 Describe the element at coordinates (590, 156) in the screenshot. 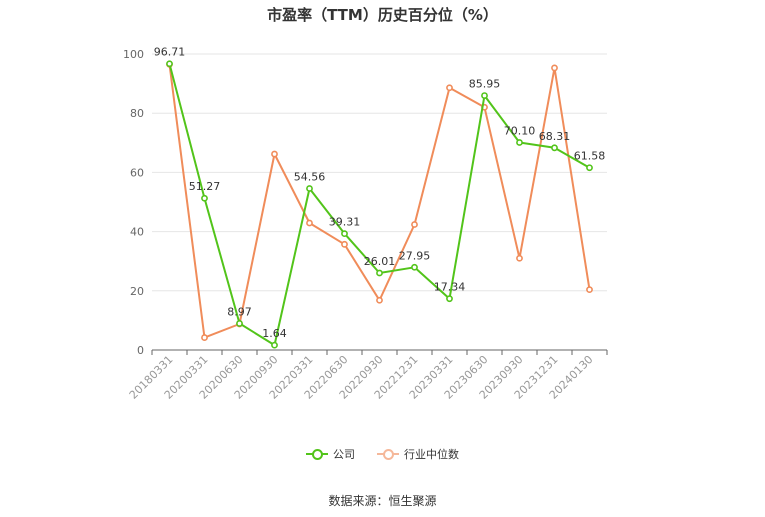

I see `data-label: 61.58` at that location.